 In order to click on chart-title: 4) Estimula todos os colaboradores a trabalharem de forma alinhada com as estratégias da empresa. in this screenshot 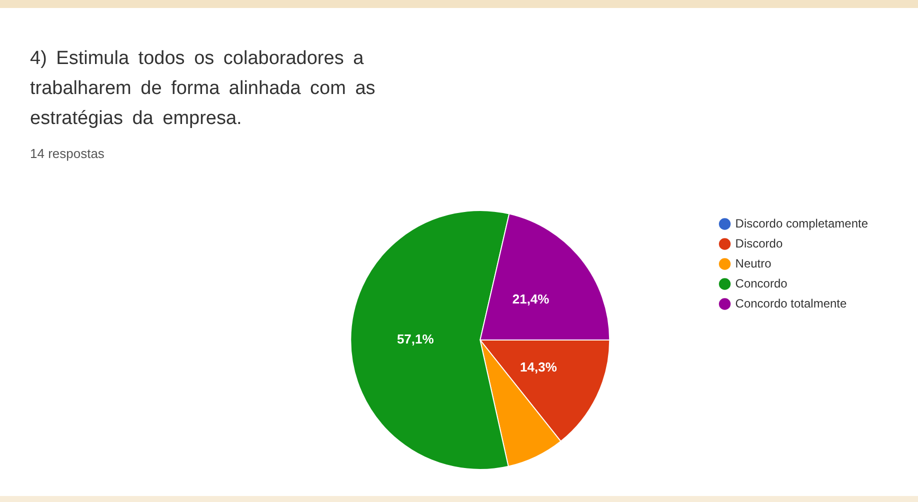, I will do `click(203, 89)`.